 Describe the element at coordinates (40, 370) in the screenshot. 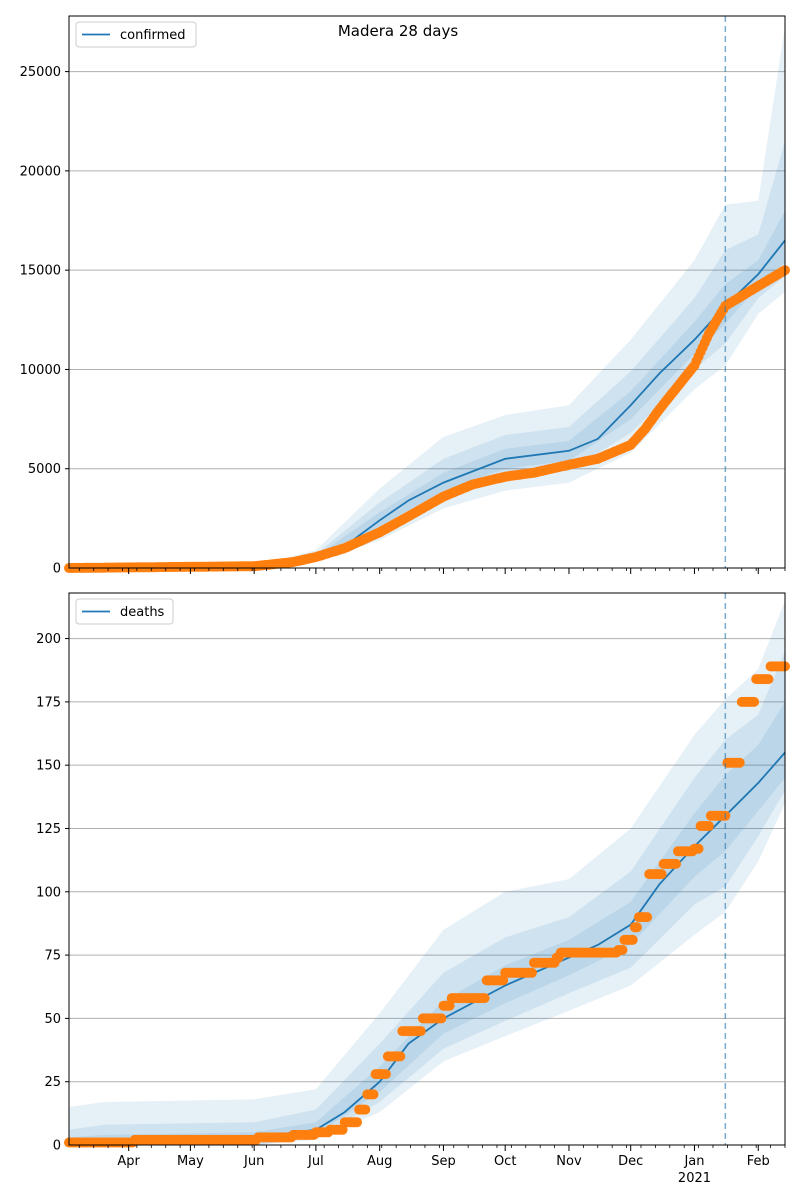

I see `y-tick-label: 10000` at that location.